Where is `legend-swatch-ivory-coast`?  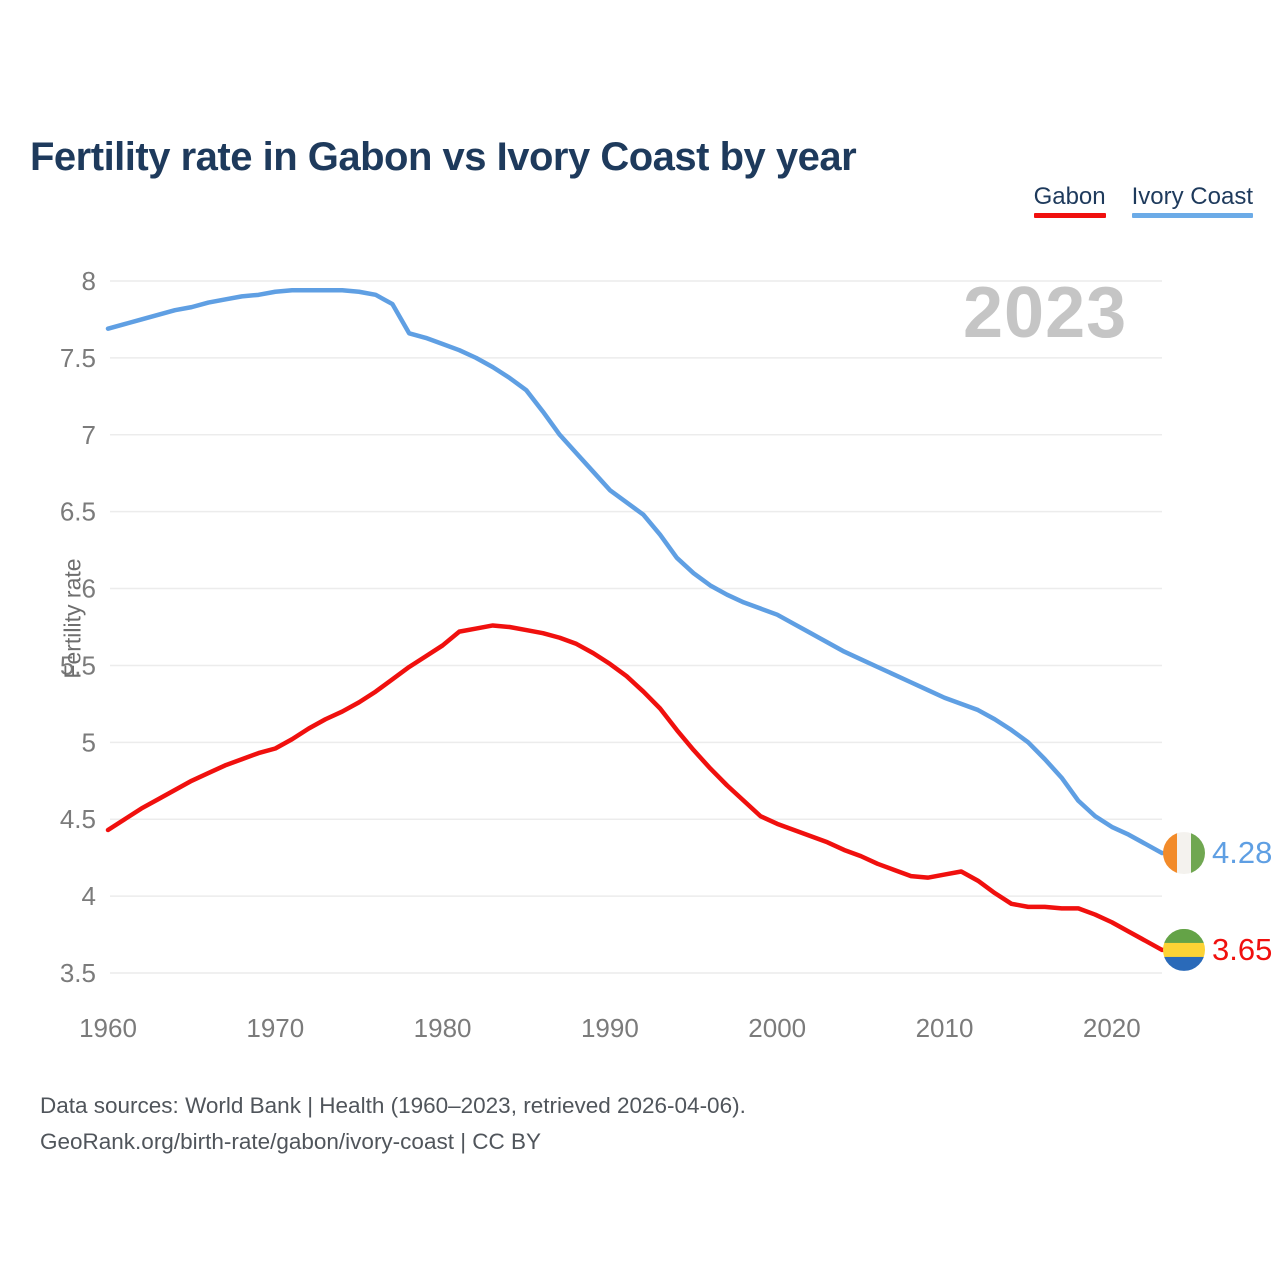 legend-swatch-ivory-coast is located at coordinates (1192, 215).